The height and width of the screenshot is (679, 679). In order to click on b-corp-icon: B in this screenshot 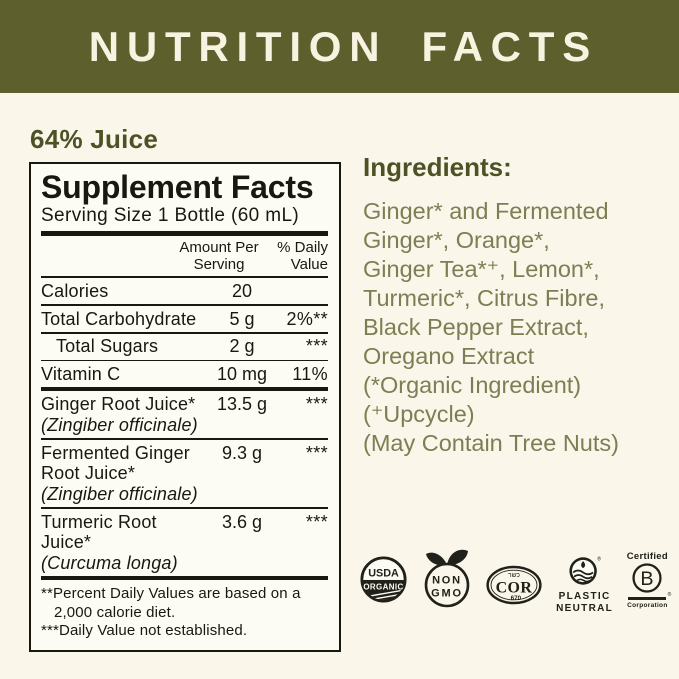, I will do `click(647, 578)`.